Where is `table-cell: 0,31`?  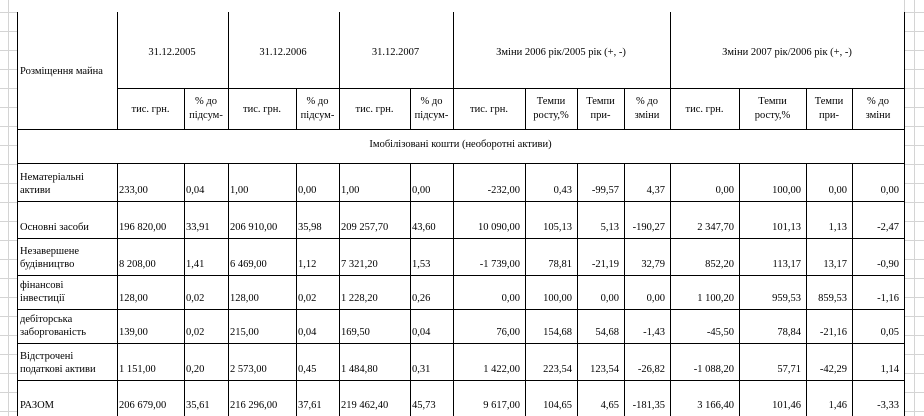
table-cell: 0,31 is located at coordinates (421, 369).